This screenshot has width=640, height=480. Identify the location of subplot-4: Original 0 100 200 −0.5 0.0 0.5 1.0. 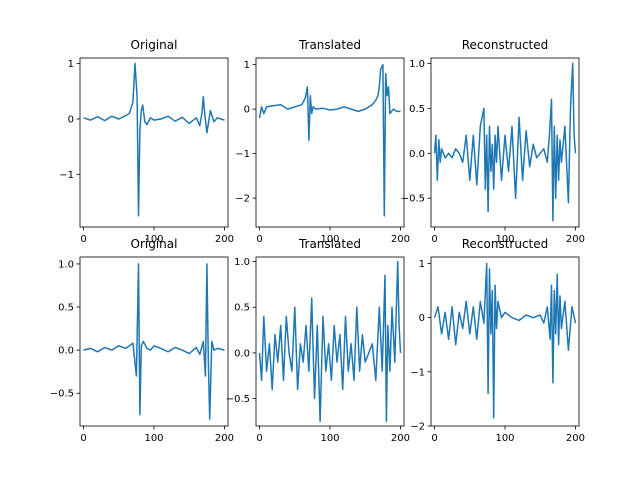
(142, 340).